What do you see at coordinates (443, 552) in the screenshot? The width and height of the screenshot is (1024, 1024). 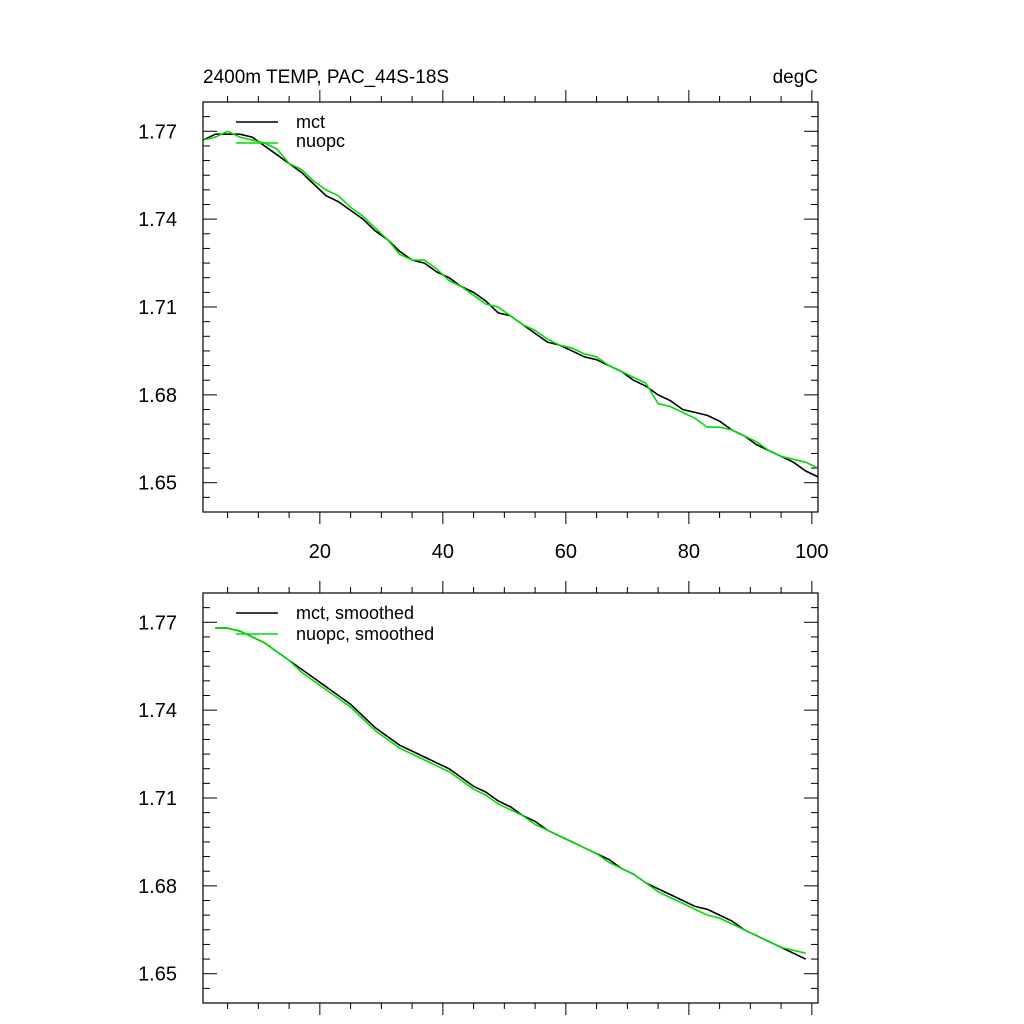 I see `x-tick-label: 40` at bounding box center [443, 552].